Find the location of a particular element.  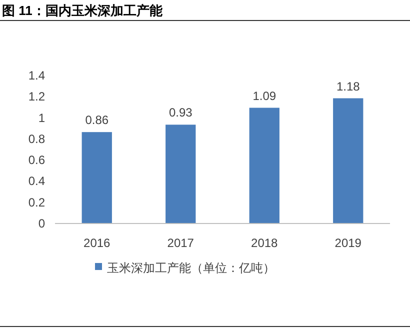

data-label: 0.86 is located at coordinates (97, 120).